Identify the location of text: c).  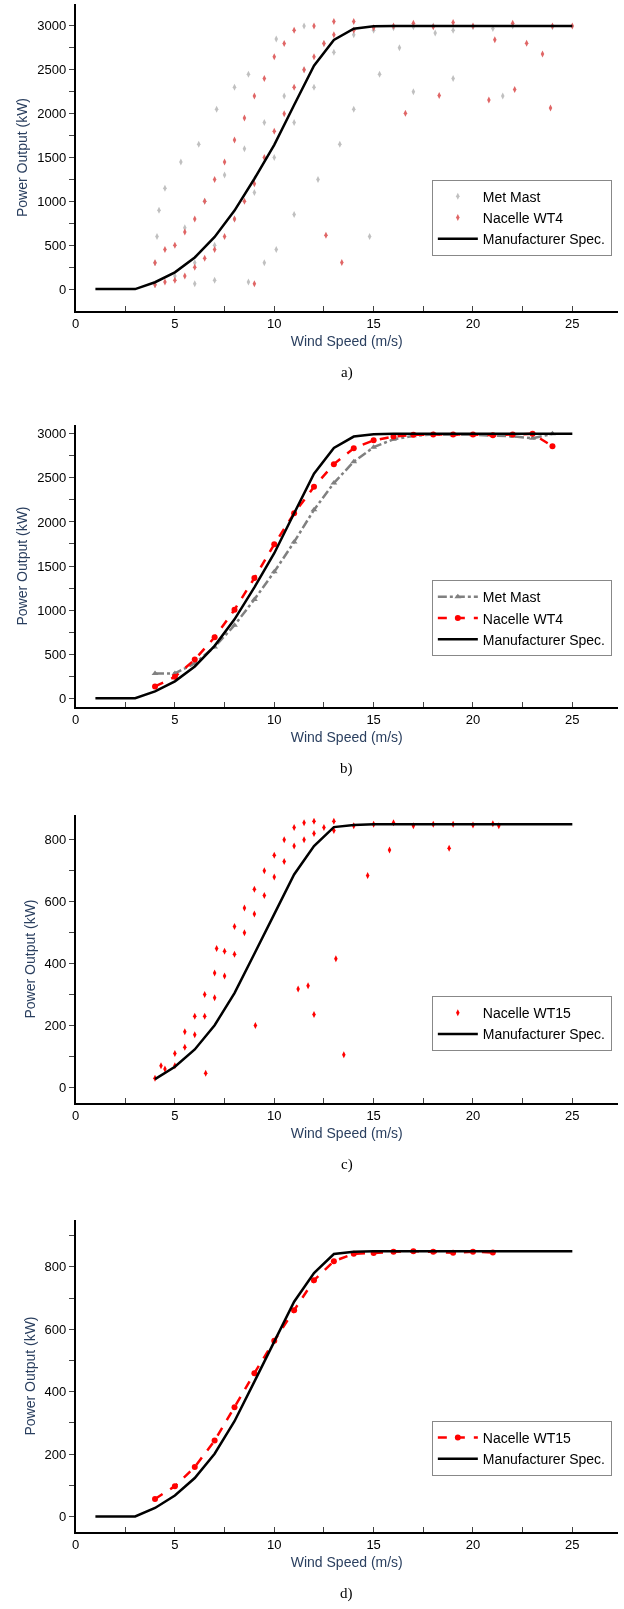
(347, 1164).